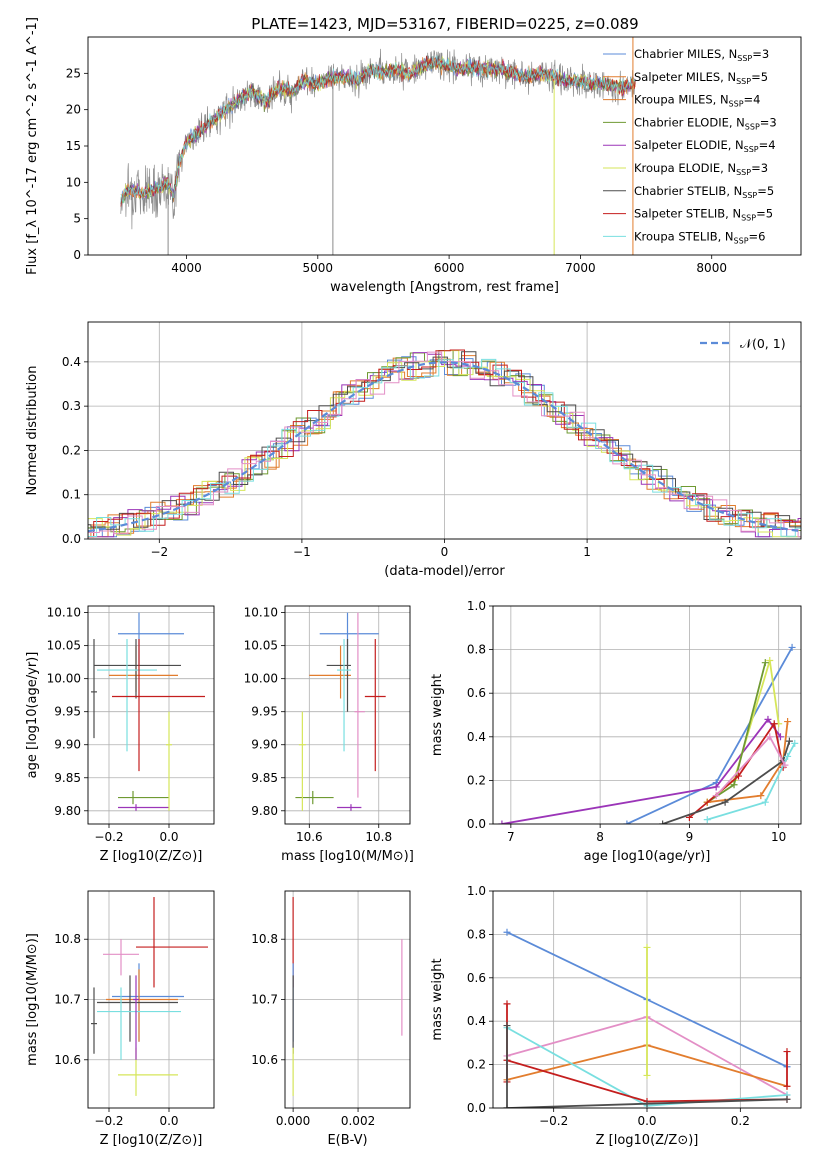  What do you see at coordinates (647, 1018) in the screenshot?
I see `weight-series` at bounding box center [647, 1018].